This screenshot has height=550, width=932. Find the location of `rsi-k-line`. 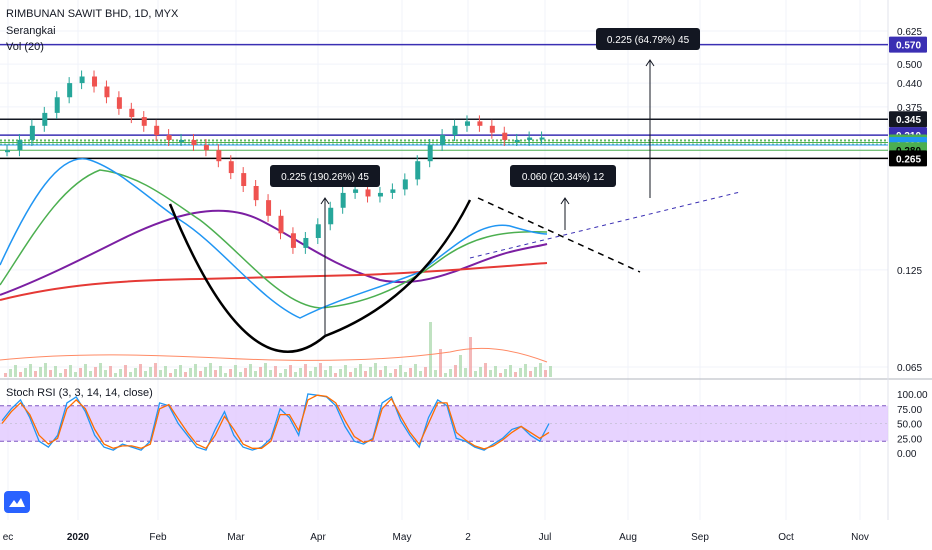

rsi-k-line is located at coordinates (275, 422).